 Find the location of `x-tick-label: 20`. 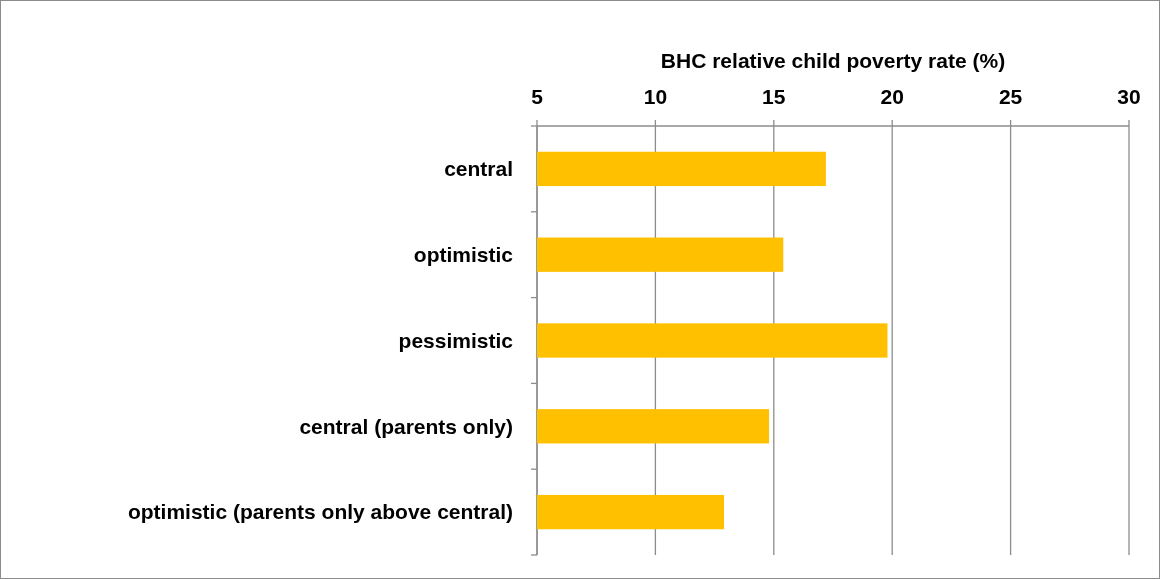

x-tick-label: 20 is located at coordinates (892, 96).